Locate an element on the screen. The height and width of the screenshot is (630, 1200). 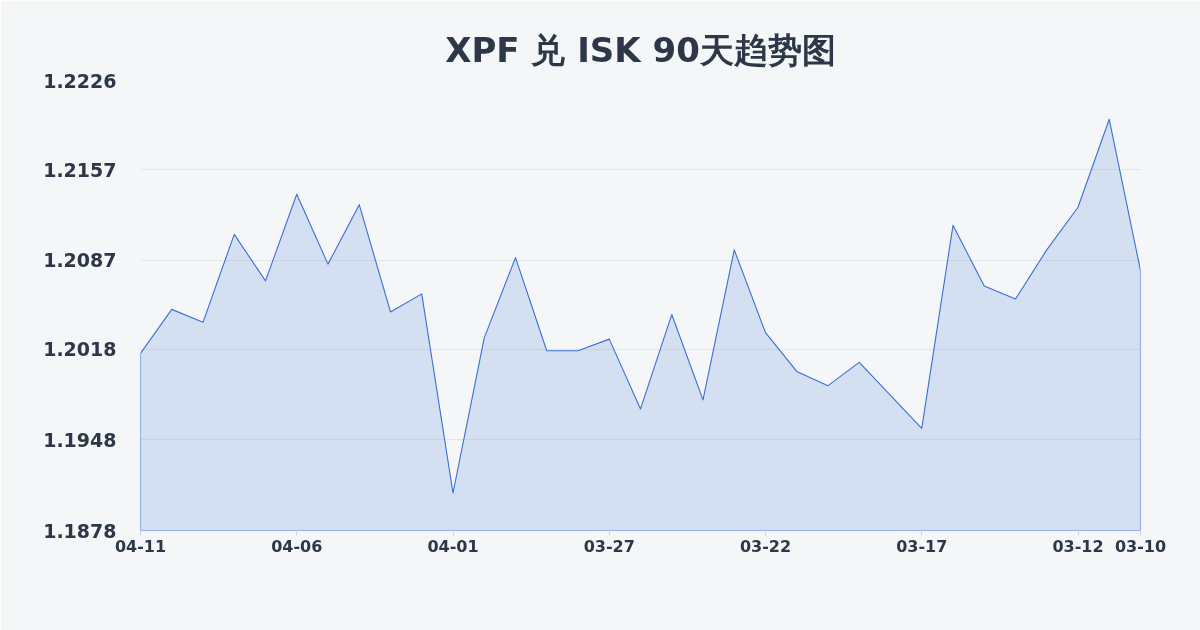
x-tick-label: 04-01 is located at coordinates (453, 546).